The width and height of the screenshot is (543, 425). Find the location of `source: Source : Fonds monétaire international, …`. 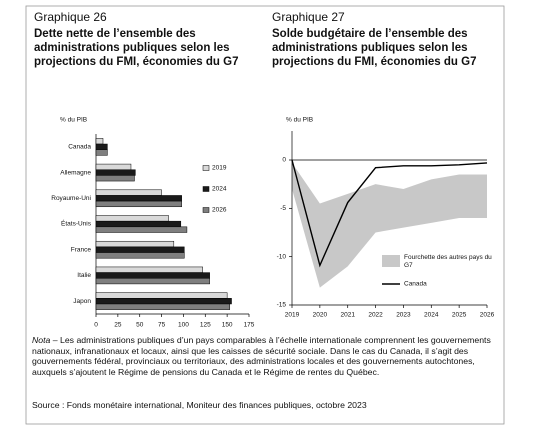

source: Source : Fonds monétaire international, … is located at coordinates (199, 405).